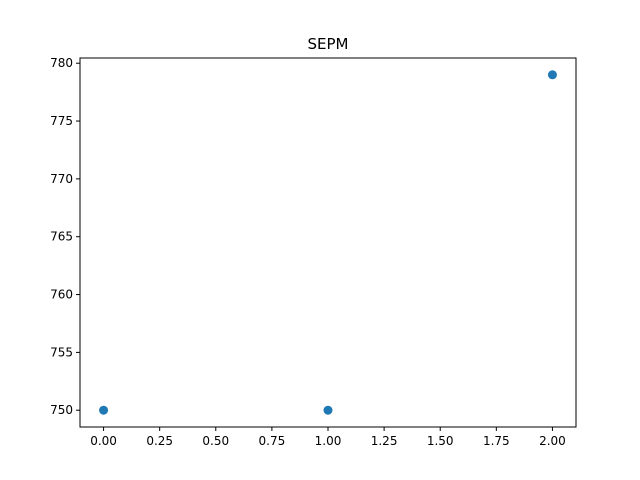 The height and width of the screenshot is (480, 640). Describe the element at coordinates (61, 295) in the screenshot. I see `y-tick-label: 760` at that location.